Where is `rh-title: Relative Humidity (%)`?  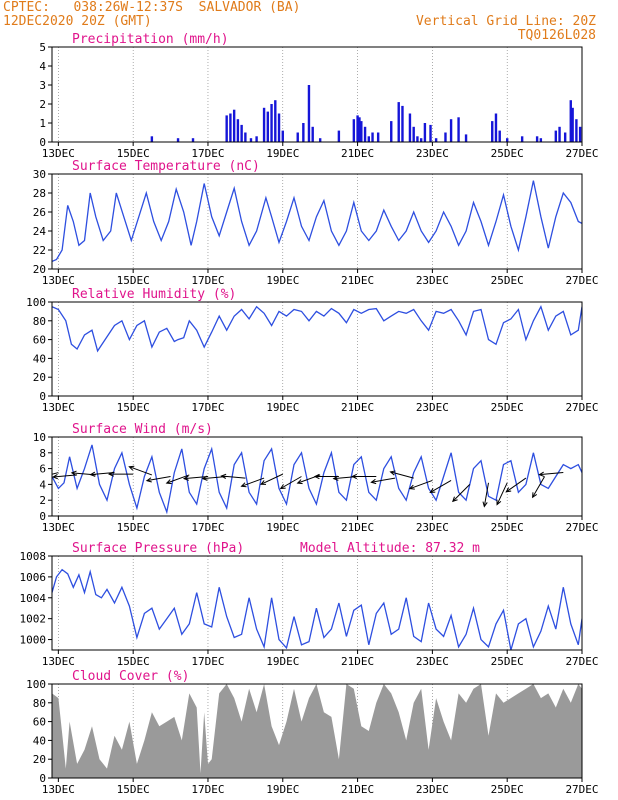
rh-title: Relative Humidity (%) is located at coordinates (154, 294).